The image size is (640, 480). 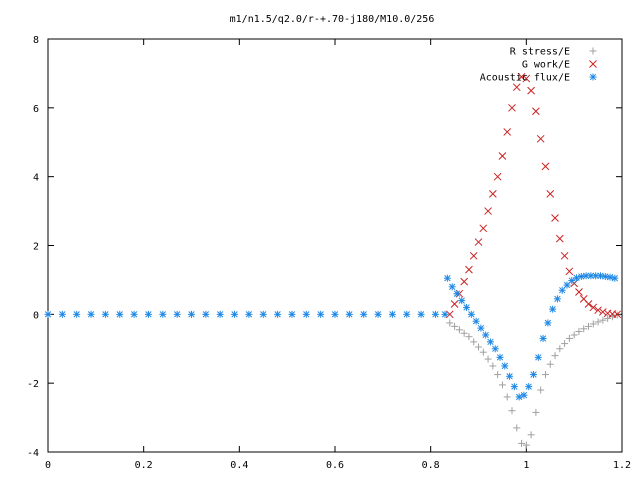 I want to click on y-tick-label: 8, so click(x=36, y=40).